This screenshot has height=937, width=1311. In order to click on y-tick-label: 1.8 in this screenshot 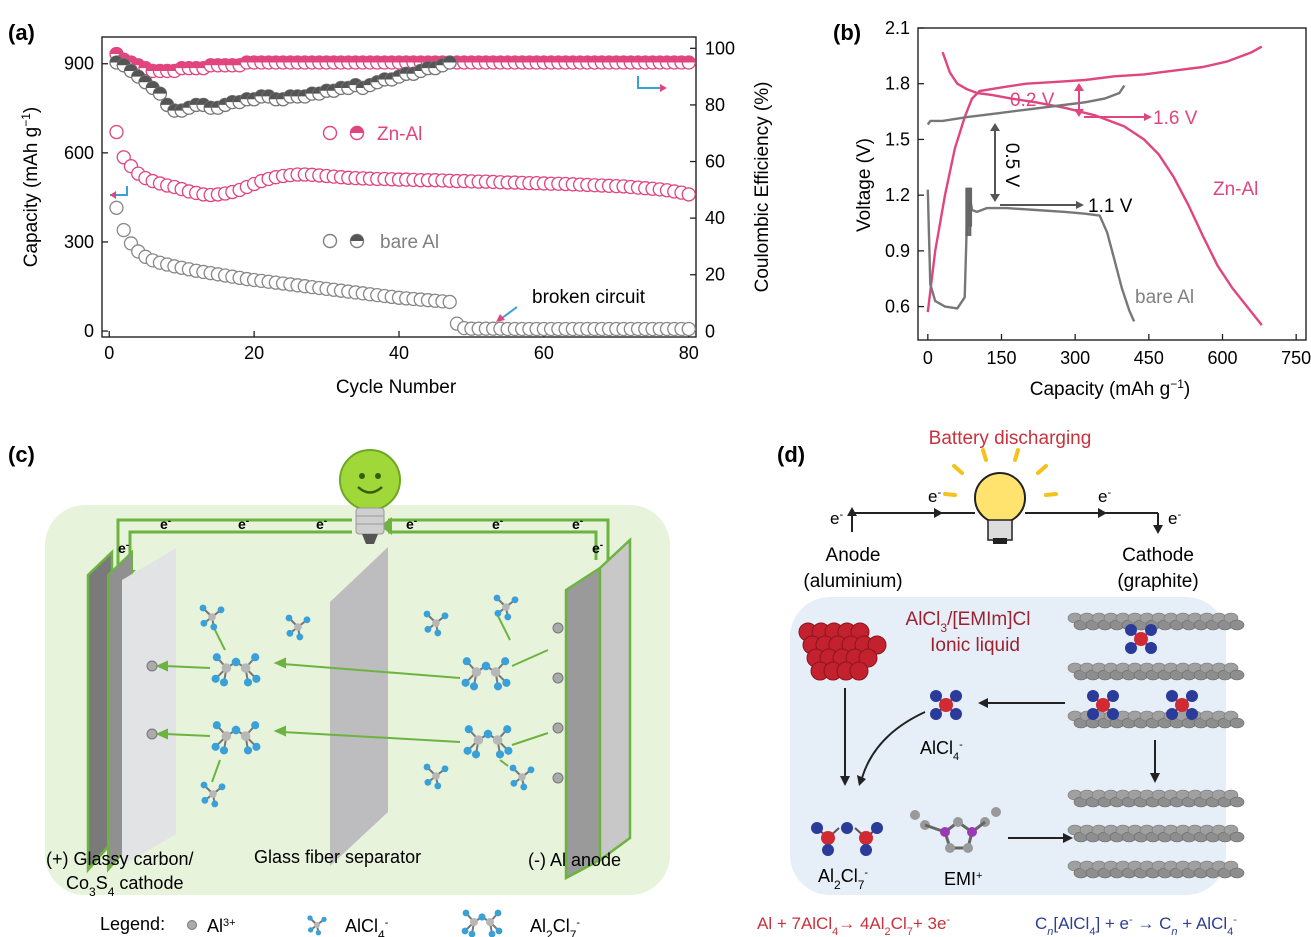, I will do `click(897, 84)`.